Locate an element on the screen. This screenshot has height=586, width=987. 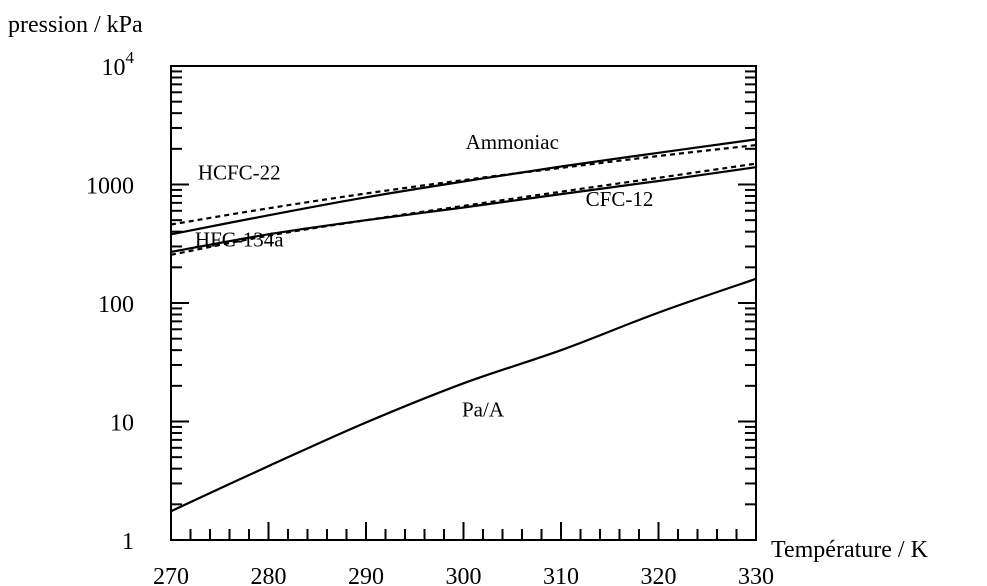
y-tick-label: 1 is located at coordinates (128, 542).